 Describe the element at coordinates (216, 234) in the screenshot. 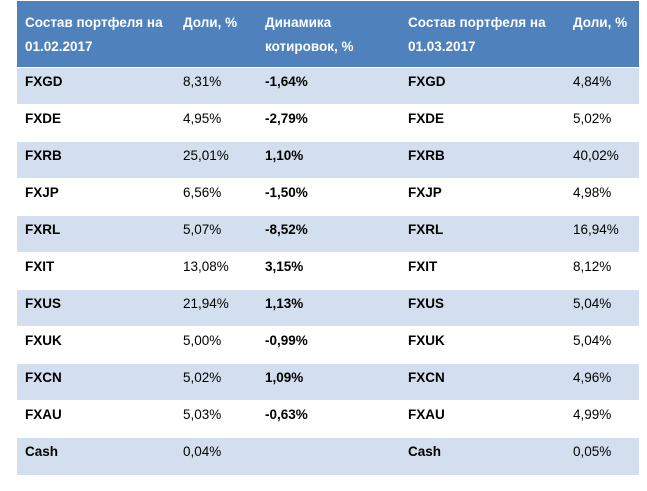

I see `share-feb-cell: 5,07%` at that location.